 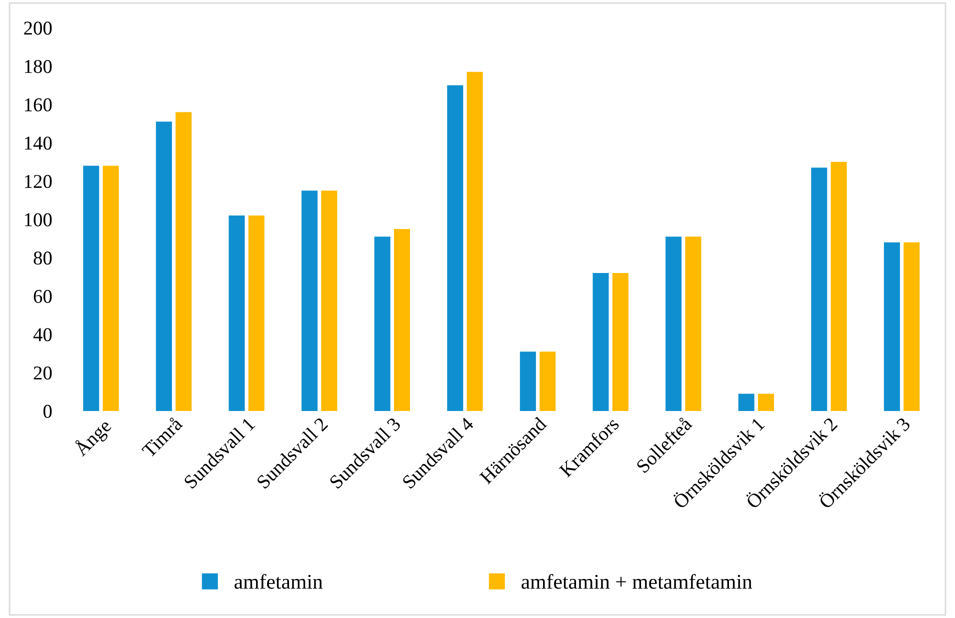 I want to click on y-tick-label: 160, so click(x=38, y=105).